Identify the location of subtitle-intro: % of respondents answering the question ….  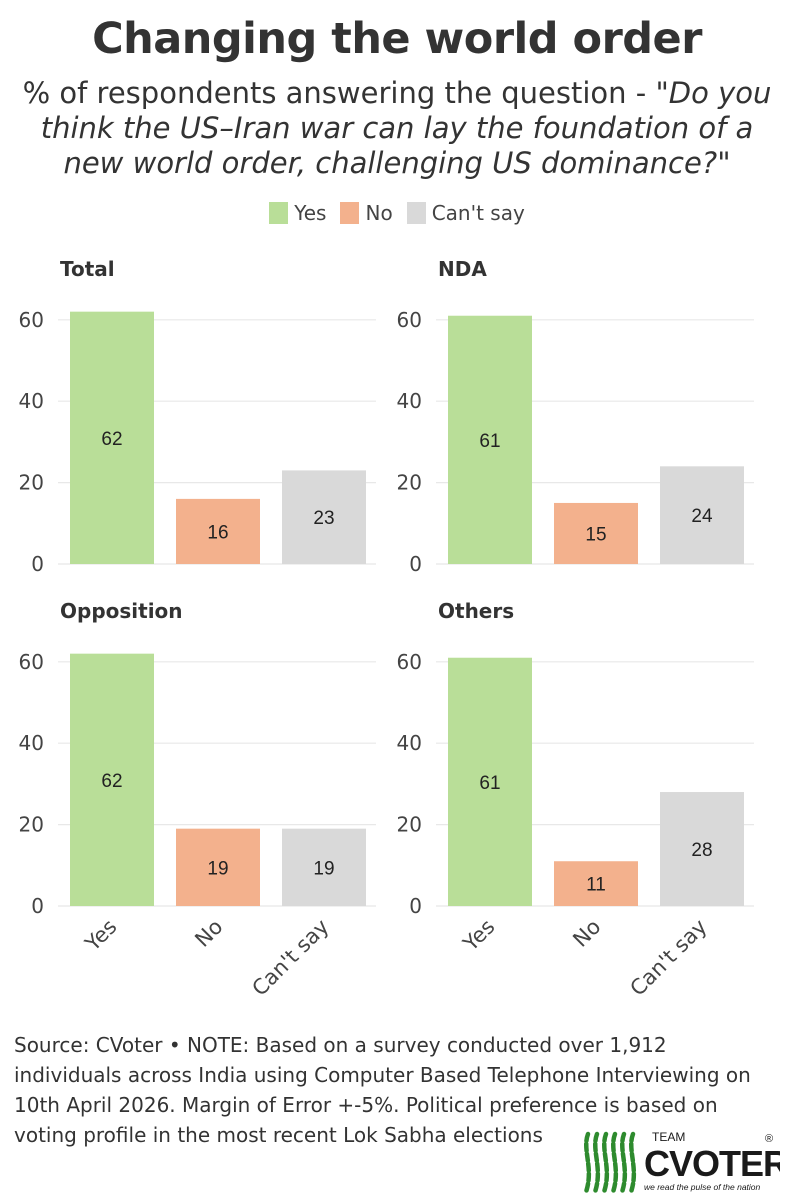
(339, 93).